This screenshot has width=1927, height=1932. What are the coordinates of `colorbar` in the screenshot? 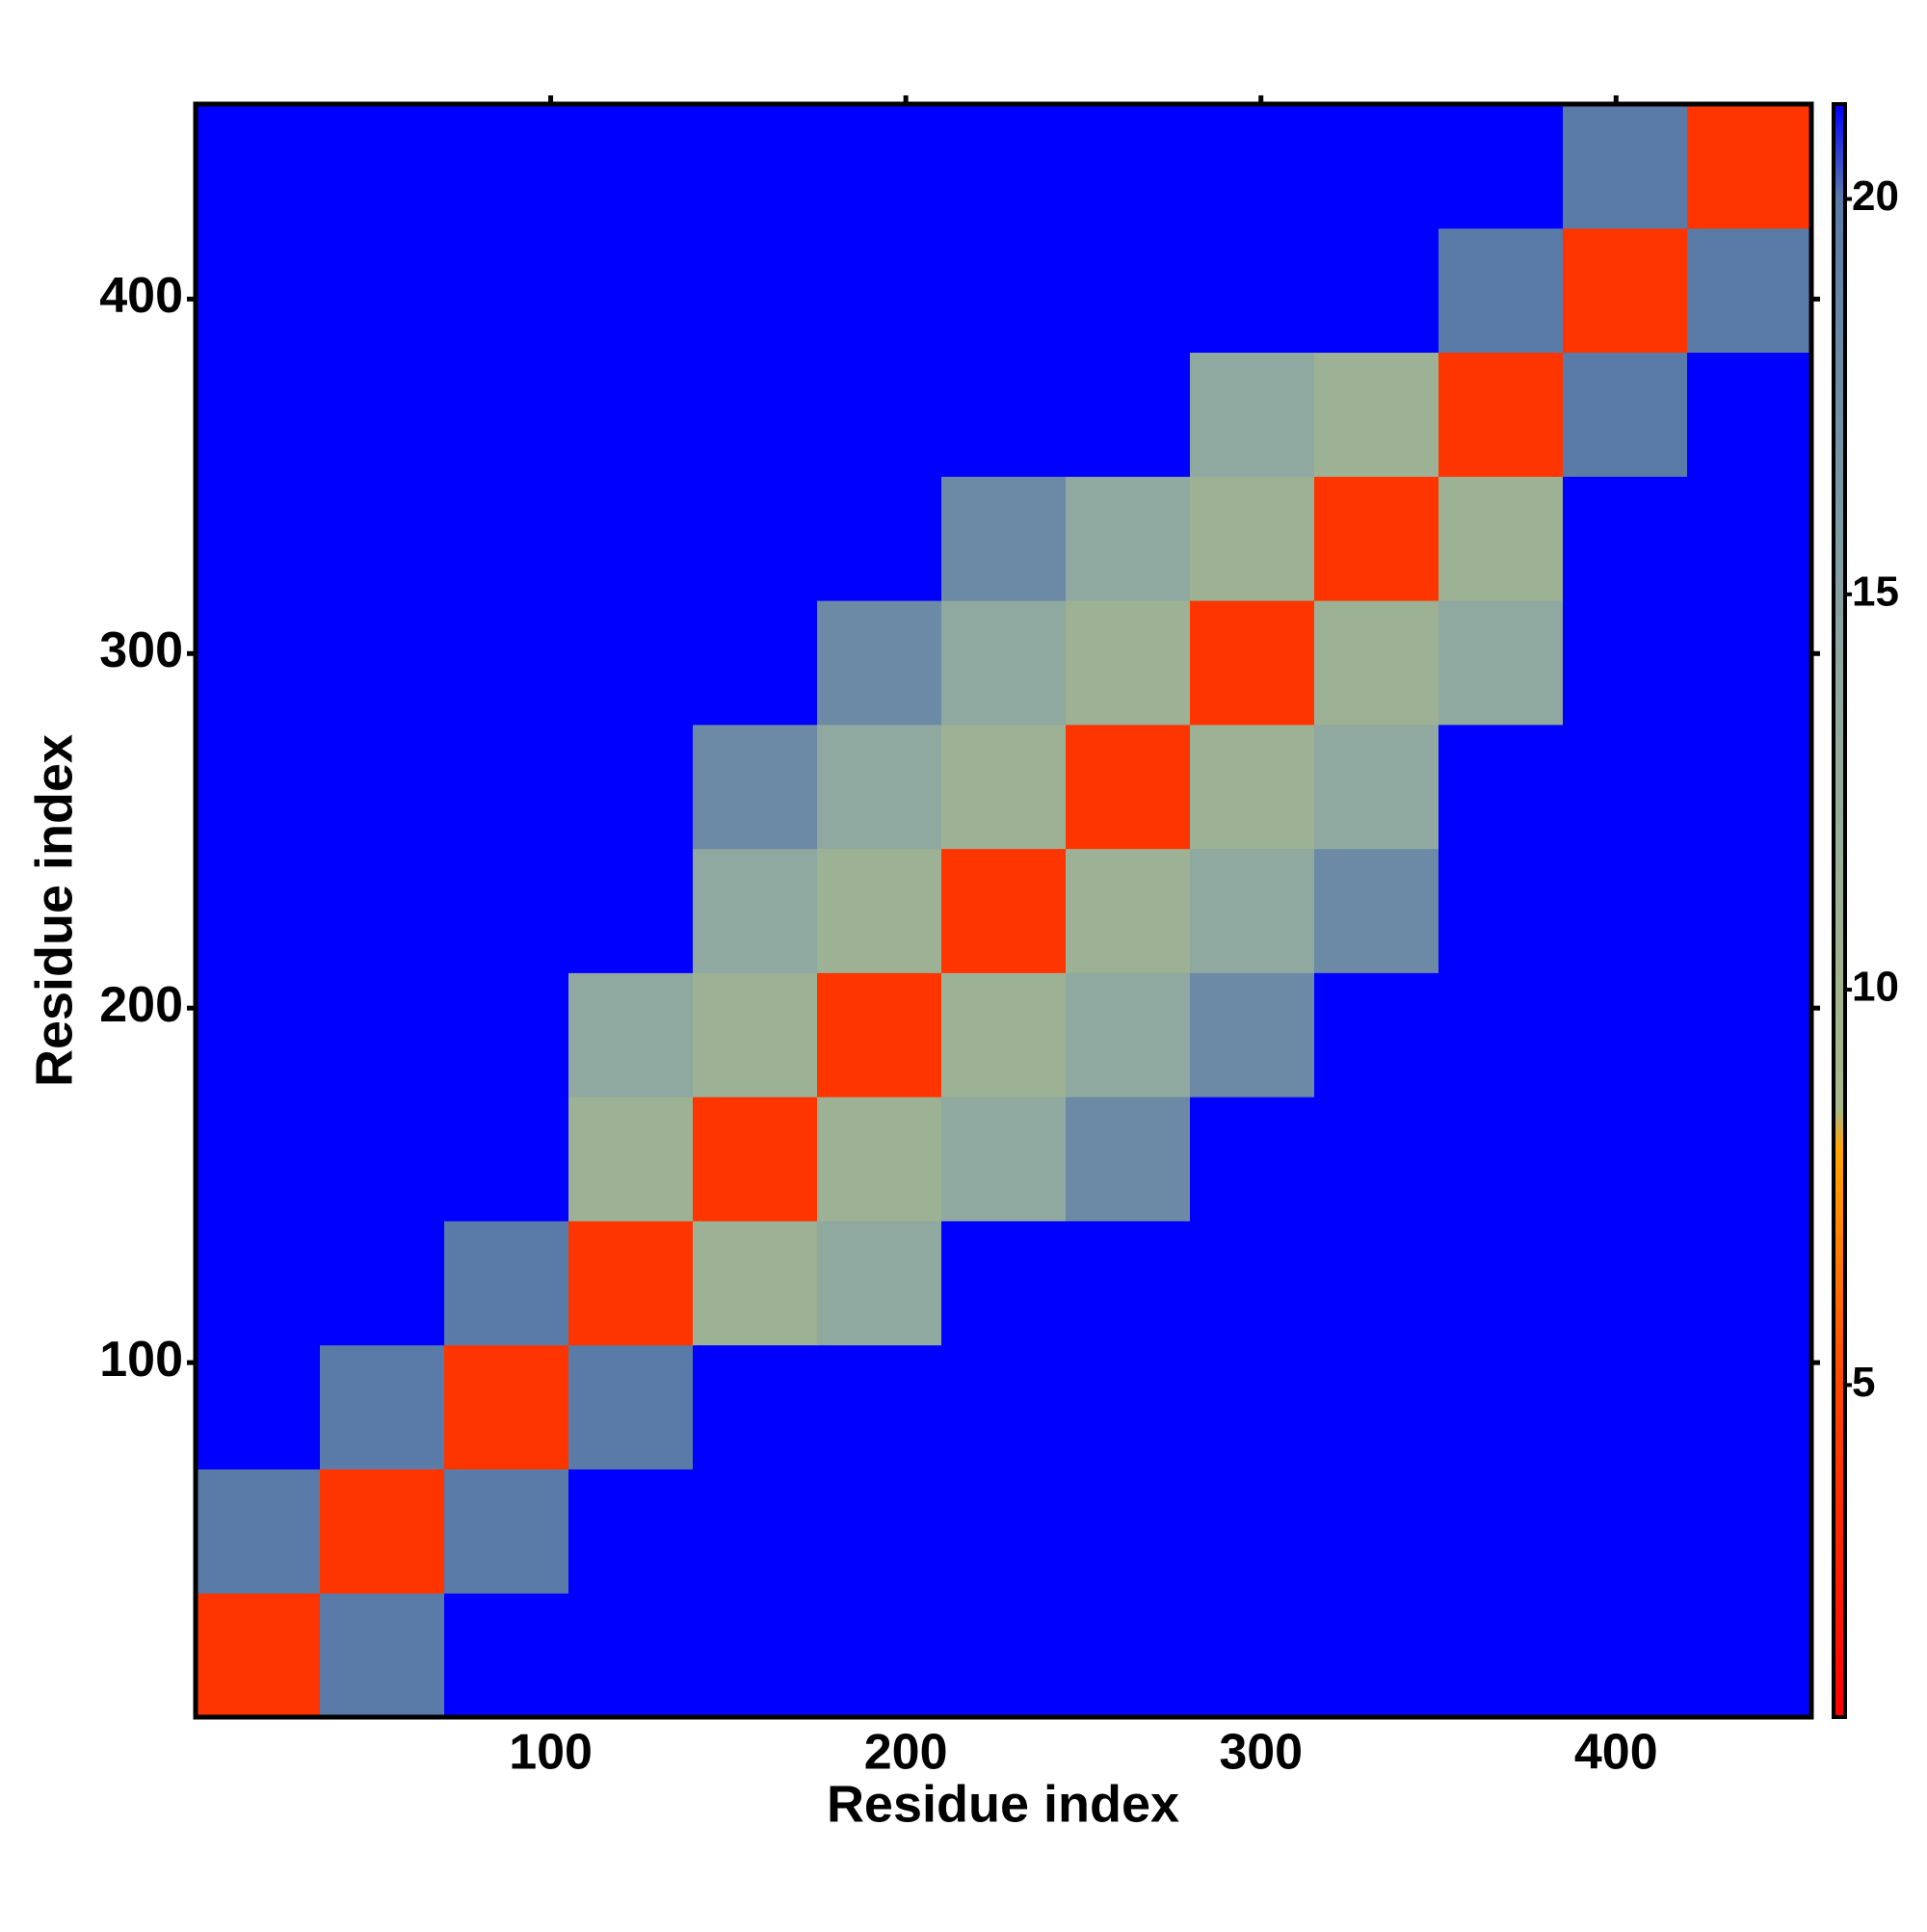 It's located at (1840, 910).